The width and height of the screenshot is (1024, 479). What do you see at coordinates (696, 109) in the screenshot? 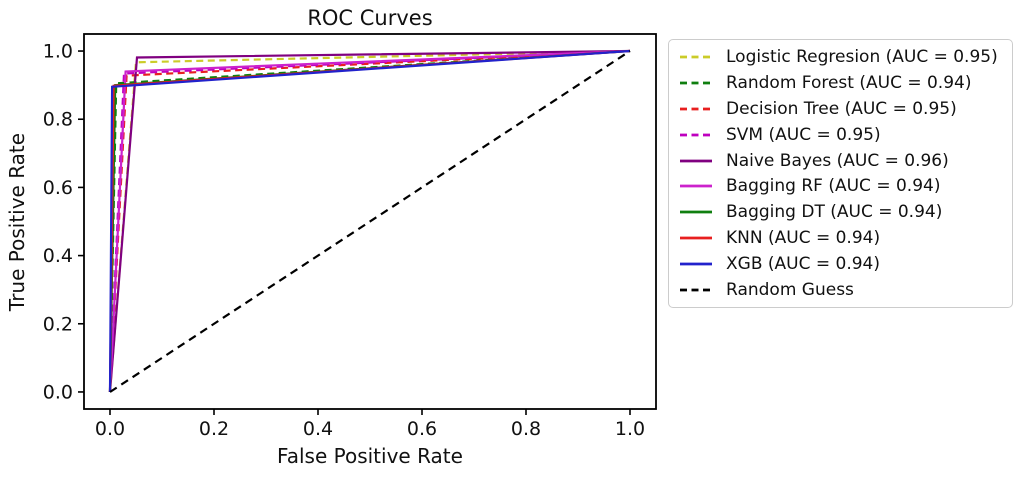
I see `legend-swatch-decision-tree-auc-0-95-line` at bounding box center [696, 109].